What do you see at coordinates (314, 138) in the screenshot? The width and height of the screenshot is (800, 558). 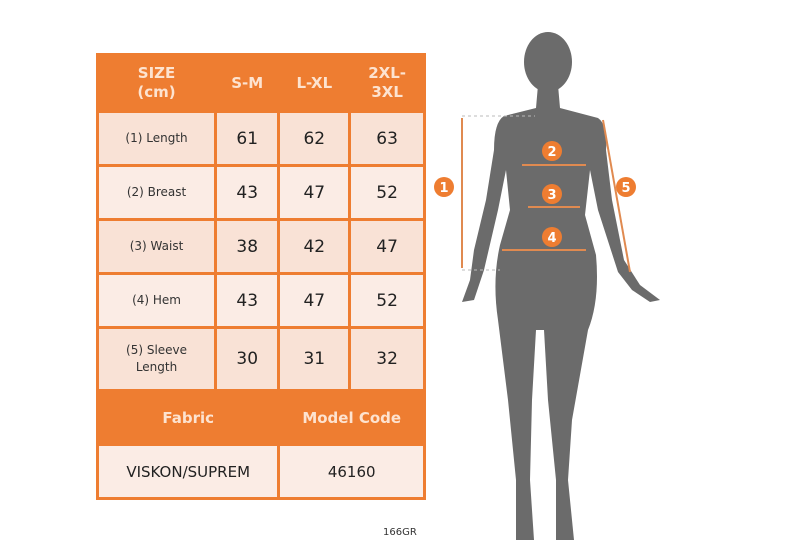 I see `cell: 62` at bounding box center [314, 138].